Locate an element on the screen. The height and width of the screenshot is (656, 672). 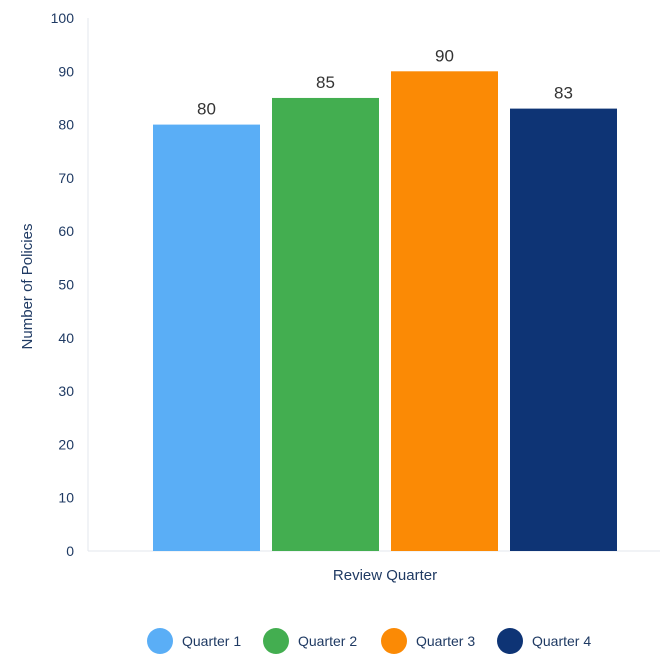
data-label: 80 is located at coordinates (206, 109).